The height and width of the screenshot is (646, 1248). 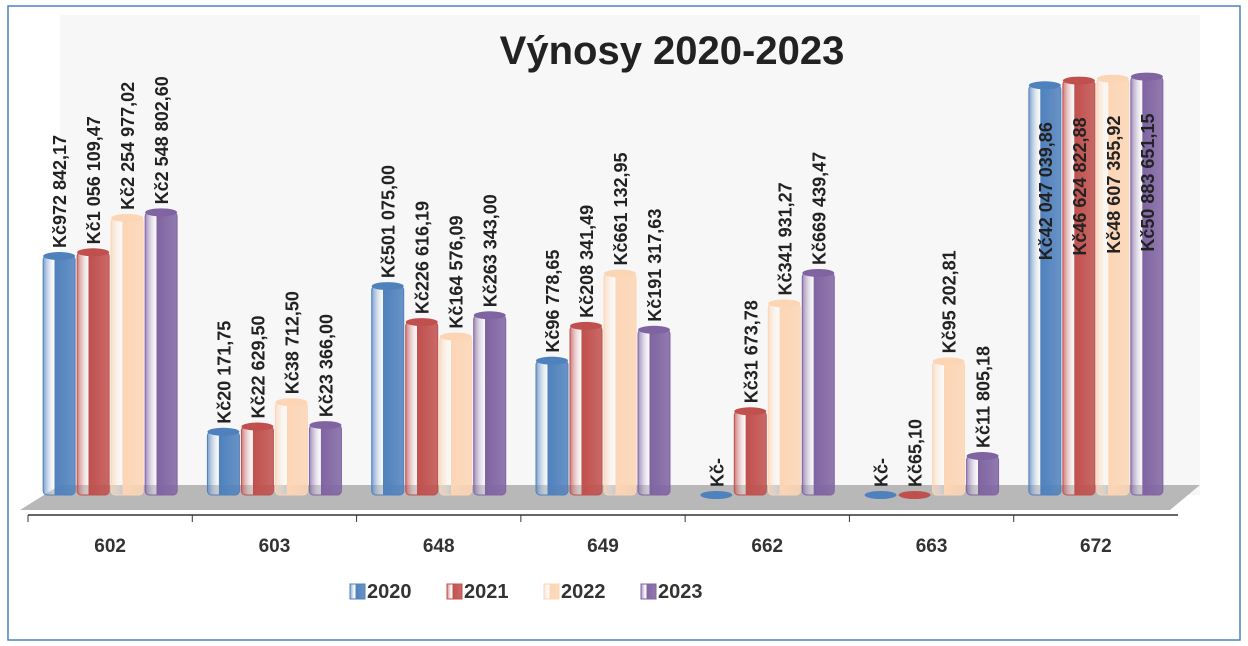 I want to click on data-label: Kč1 056 109,47, so click(x=94, y=180).